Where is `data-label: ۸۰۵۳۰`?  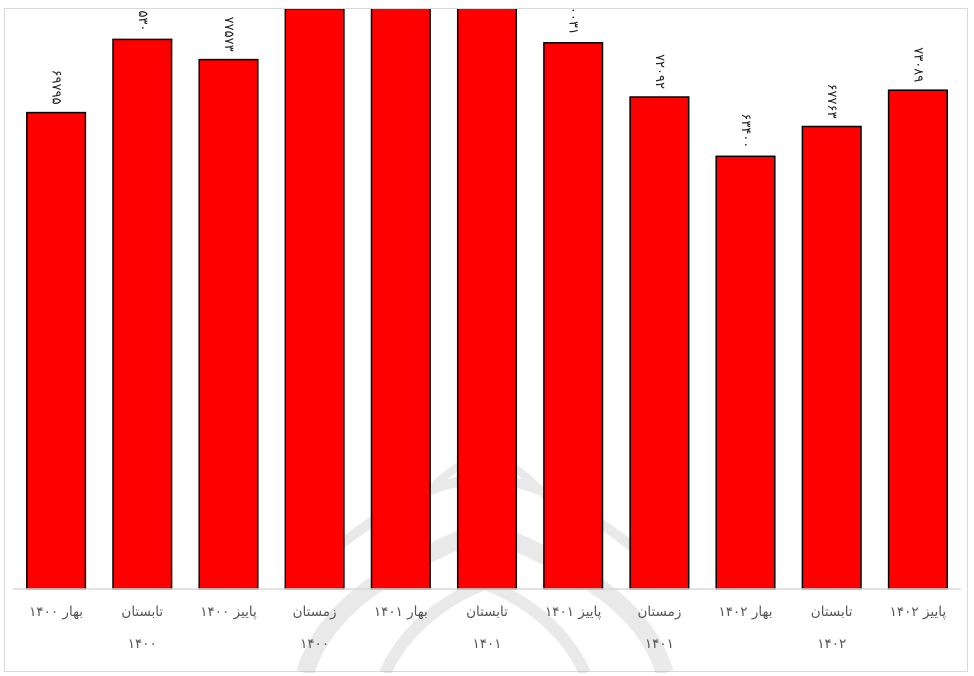 data-label: ۸۰۵۳۰ is located at coordinates (142, 20).